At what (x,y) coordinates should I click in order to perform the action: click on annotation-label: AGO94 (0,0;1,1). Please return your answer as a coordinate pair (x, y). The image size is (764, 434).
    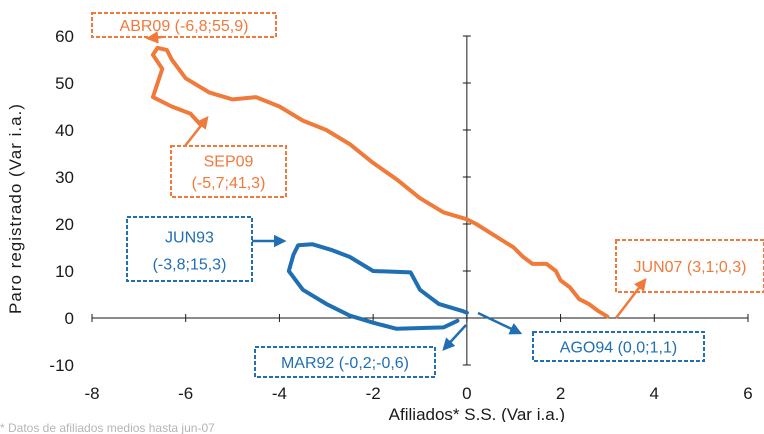
    Looking at the image, I should click on (618, 348).